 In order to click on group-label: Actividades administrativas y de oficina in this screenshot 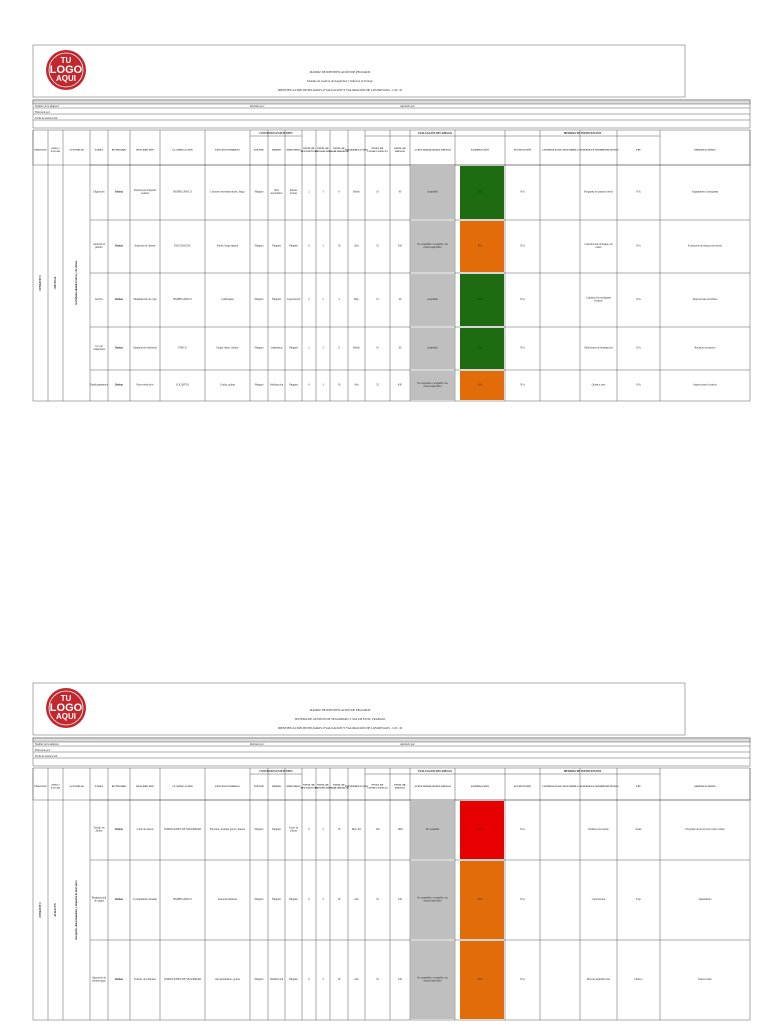, I will do `click(76, 282)`.